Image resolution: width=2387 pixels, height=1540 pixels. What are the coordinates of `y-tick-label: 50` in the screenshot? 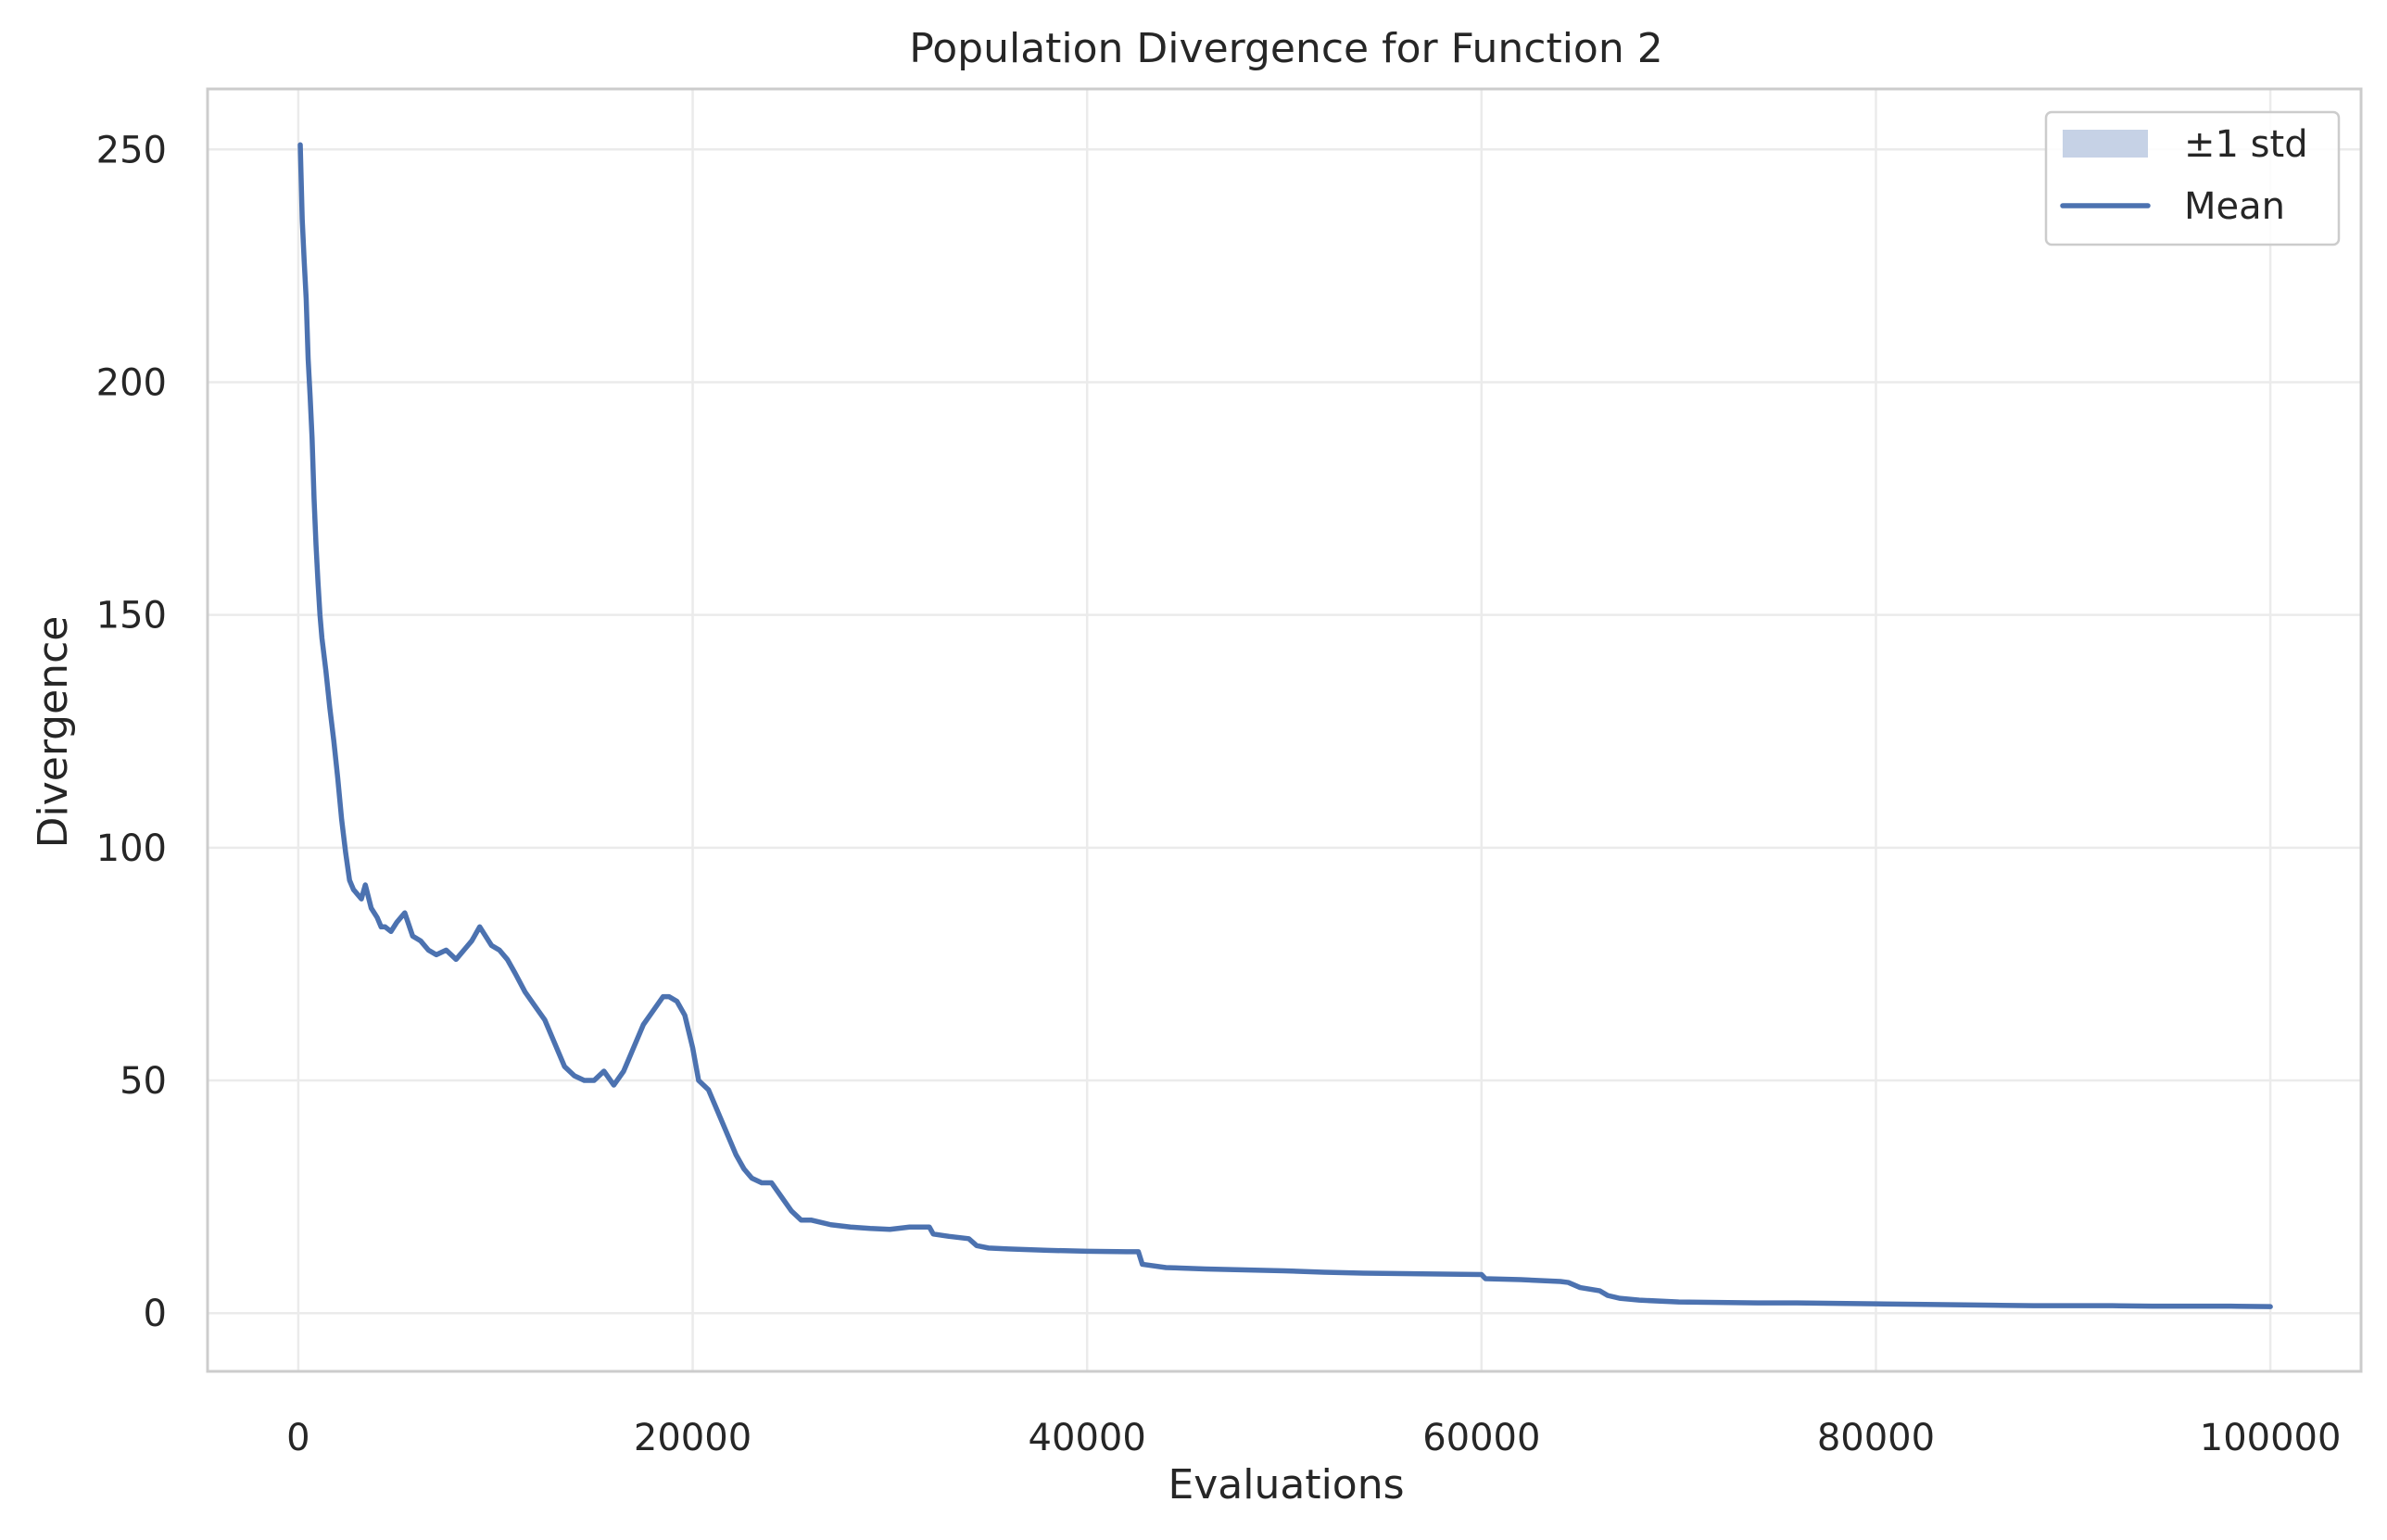 It's located at (143, 1081).